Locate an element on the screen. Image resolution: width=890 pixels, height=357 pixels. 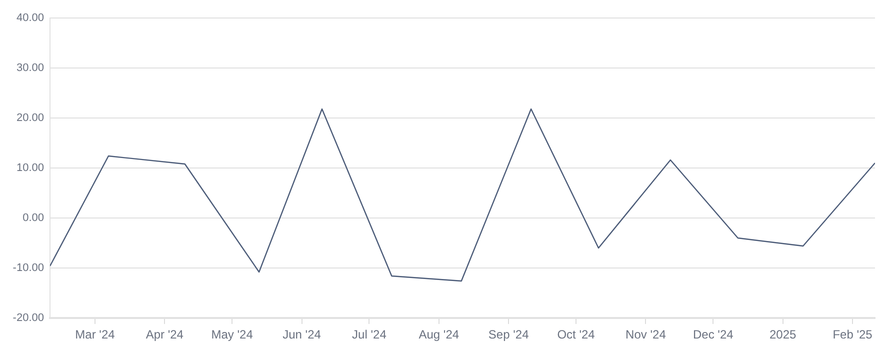
x-tick-label: Jul '24 is located at coordinates (369, 335).